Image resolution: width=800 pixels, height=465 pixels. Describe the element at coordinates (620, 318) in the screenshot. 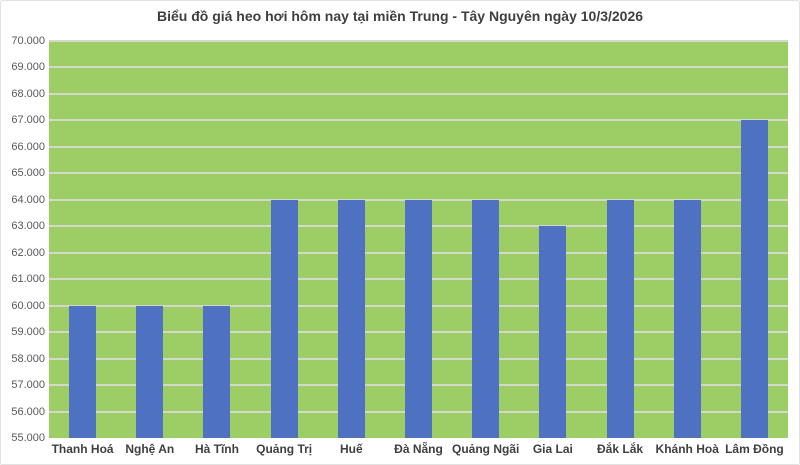

I see `bar-Đắk Lắk` at that location.